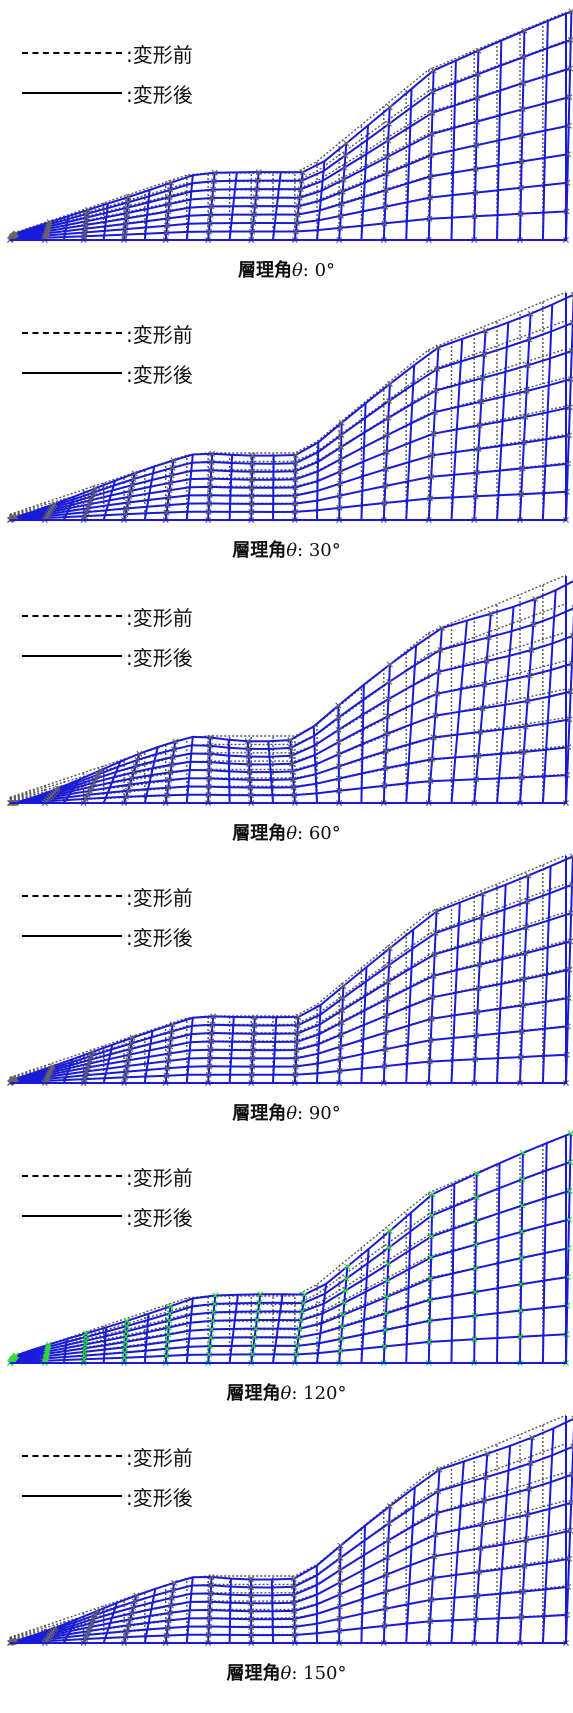  Describe the element at coordinates (72, 1216) in the screenshot. I see `legend-solid-line` at that location.